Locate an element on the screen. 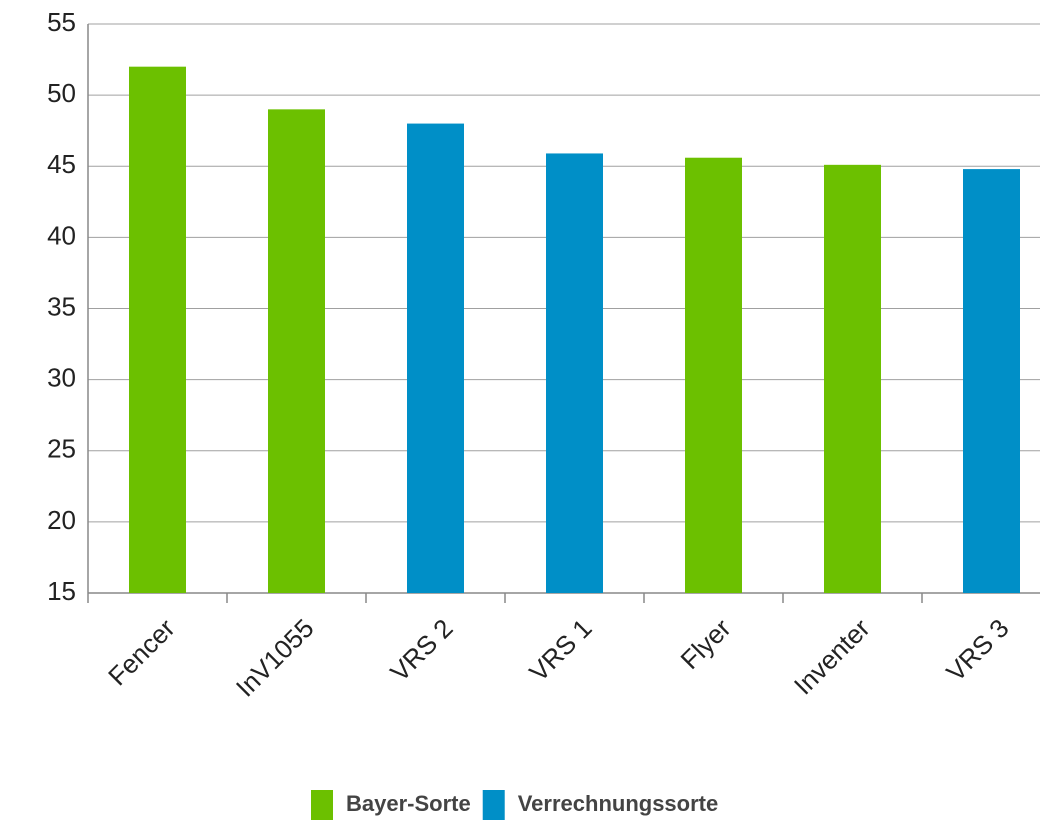 This screenshot has width=1048, height=822. x-tick-label: VRS 1 is located at coordinates (560, 650).